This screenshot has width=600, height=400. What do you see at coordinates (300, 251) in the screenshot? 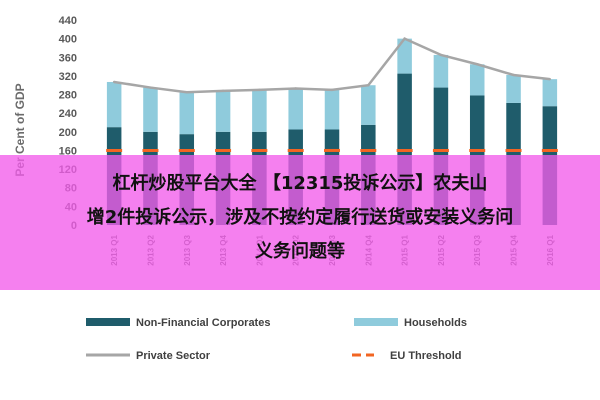
I see `overlay-line-3: 义务问题等` at bounding box center [300, 251].